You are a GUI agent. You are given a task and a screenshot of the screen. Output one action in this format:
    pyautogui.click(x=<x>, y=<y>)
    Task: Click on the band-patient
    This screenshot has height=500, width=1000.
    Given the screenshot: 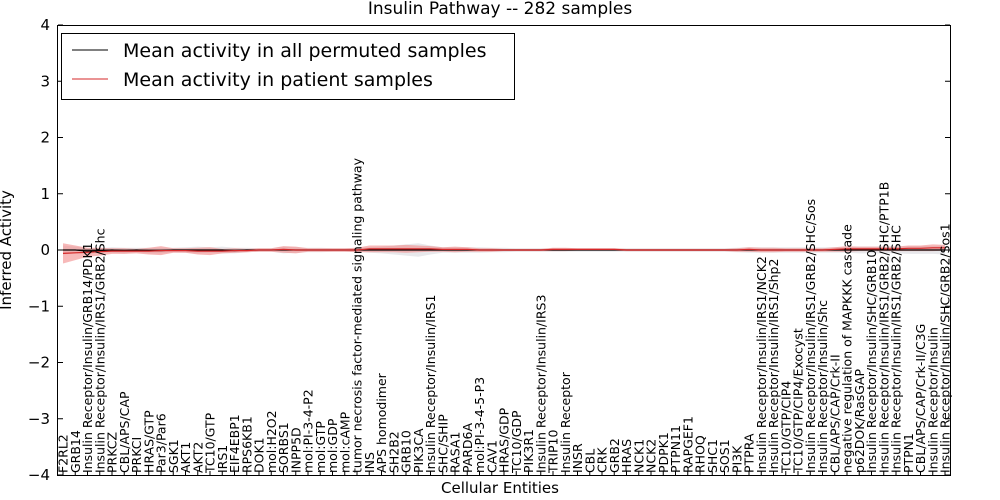 What is the action you would take?
    pyautogui.click(x=504, y=253)
    